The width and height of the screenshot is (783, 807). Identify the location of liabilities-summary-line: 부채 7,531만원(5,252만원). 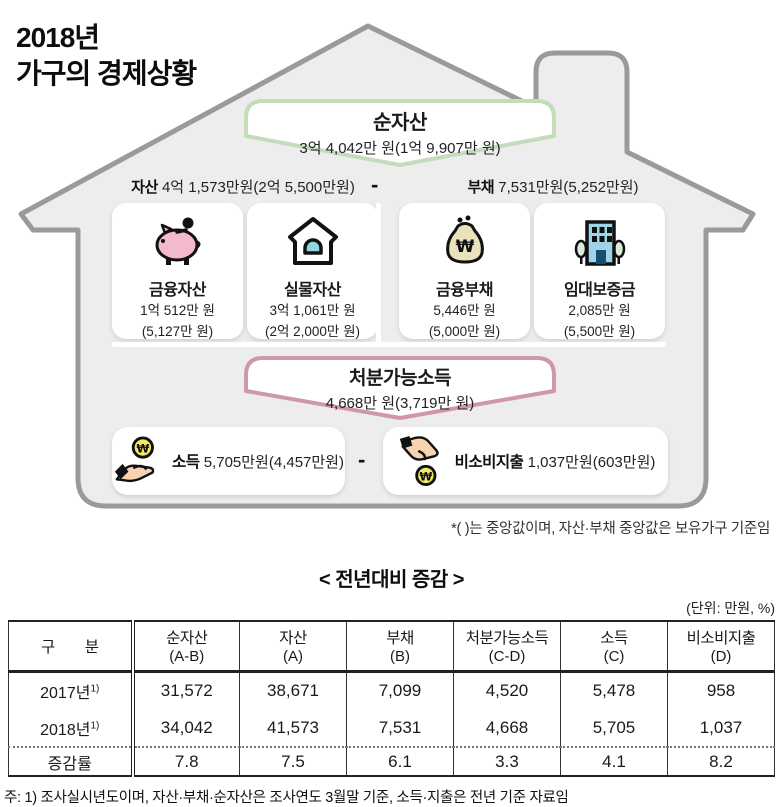
(553, 186).